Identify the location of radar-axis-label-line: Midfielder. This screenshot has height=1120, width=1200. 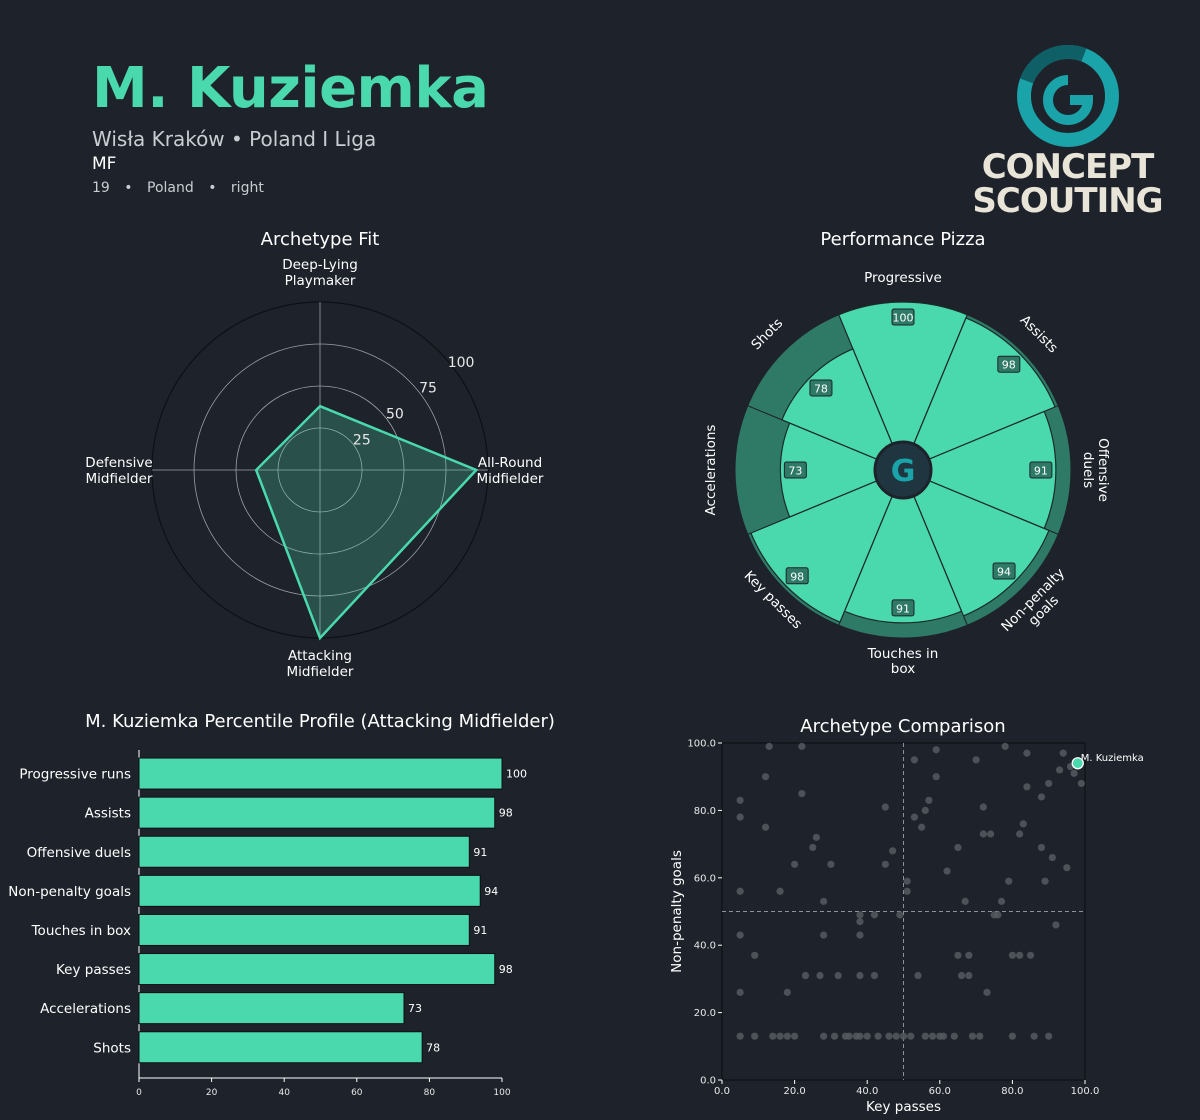
(119, 479).